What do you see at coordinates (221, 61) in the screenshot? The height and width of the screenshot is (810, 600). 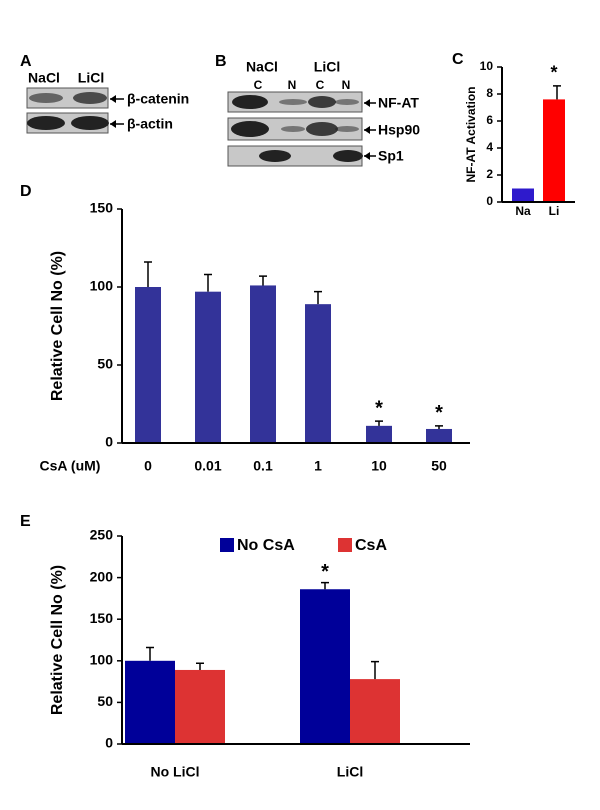 I see `panel-label: B` at bounding box center [221, 61].